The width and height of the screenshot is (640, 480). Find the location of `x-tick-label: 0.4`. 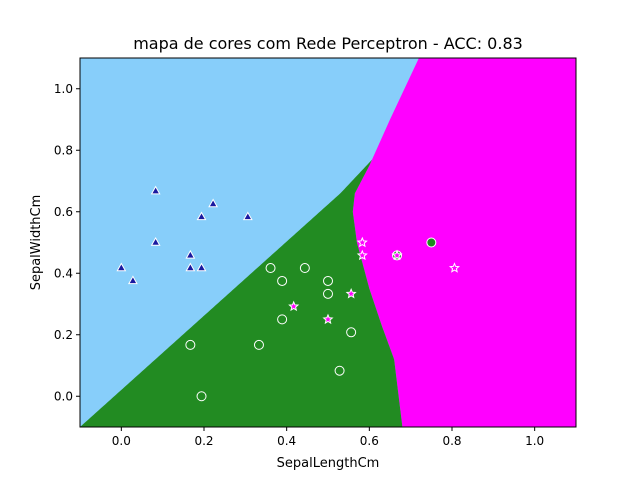

x-tick-label: 0.4 is located at coordinates (286, 441).